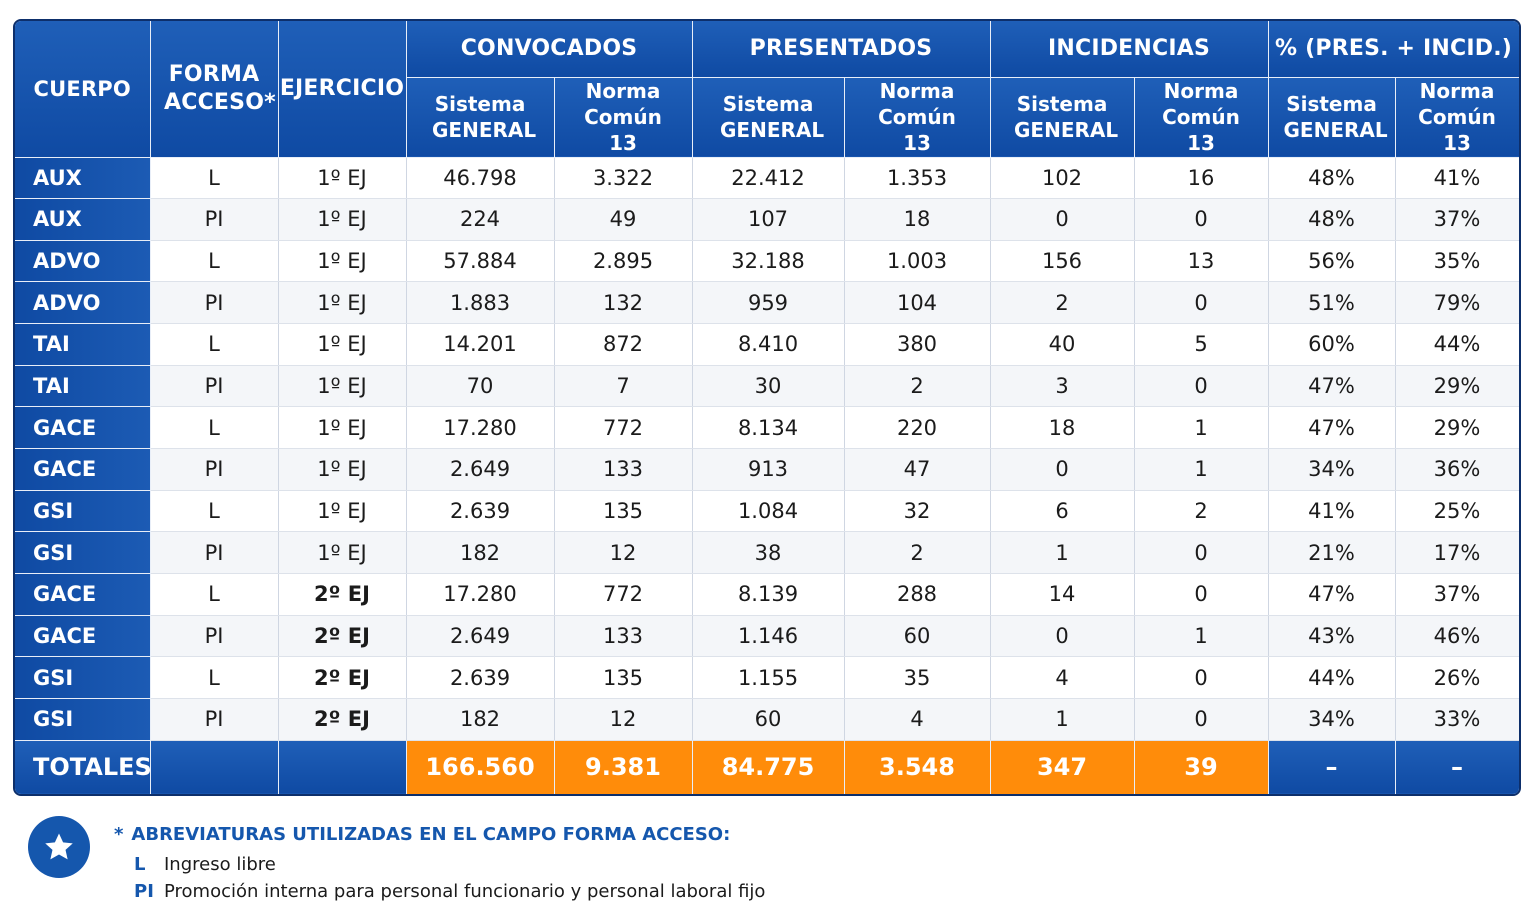 Image resolution: width=1536 pixels, height=924 pixels. What do you see at coordinates (917, 677) in the screenshot?
I see `cell-presentados-nc13: 35` at bounding box center [917, 677].